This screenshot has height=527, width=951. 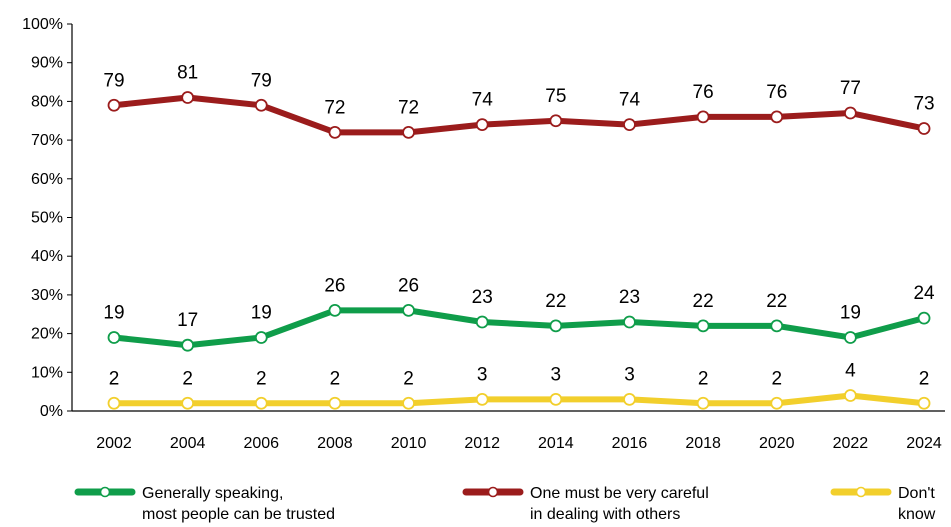 What do you see at coordinates (924, 293) in the screenshot?
I see `data-label-trusted: 24` at bounding box center [924, 293].